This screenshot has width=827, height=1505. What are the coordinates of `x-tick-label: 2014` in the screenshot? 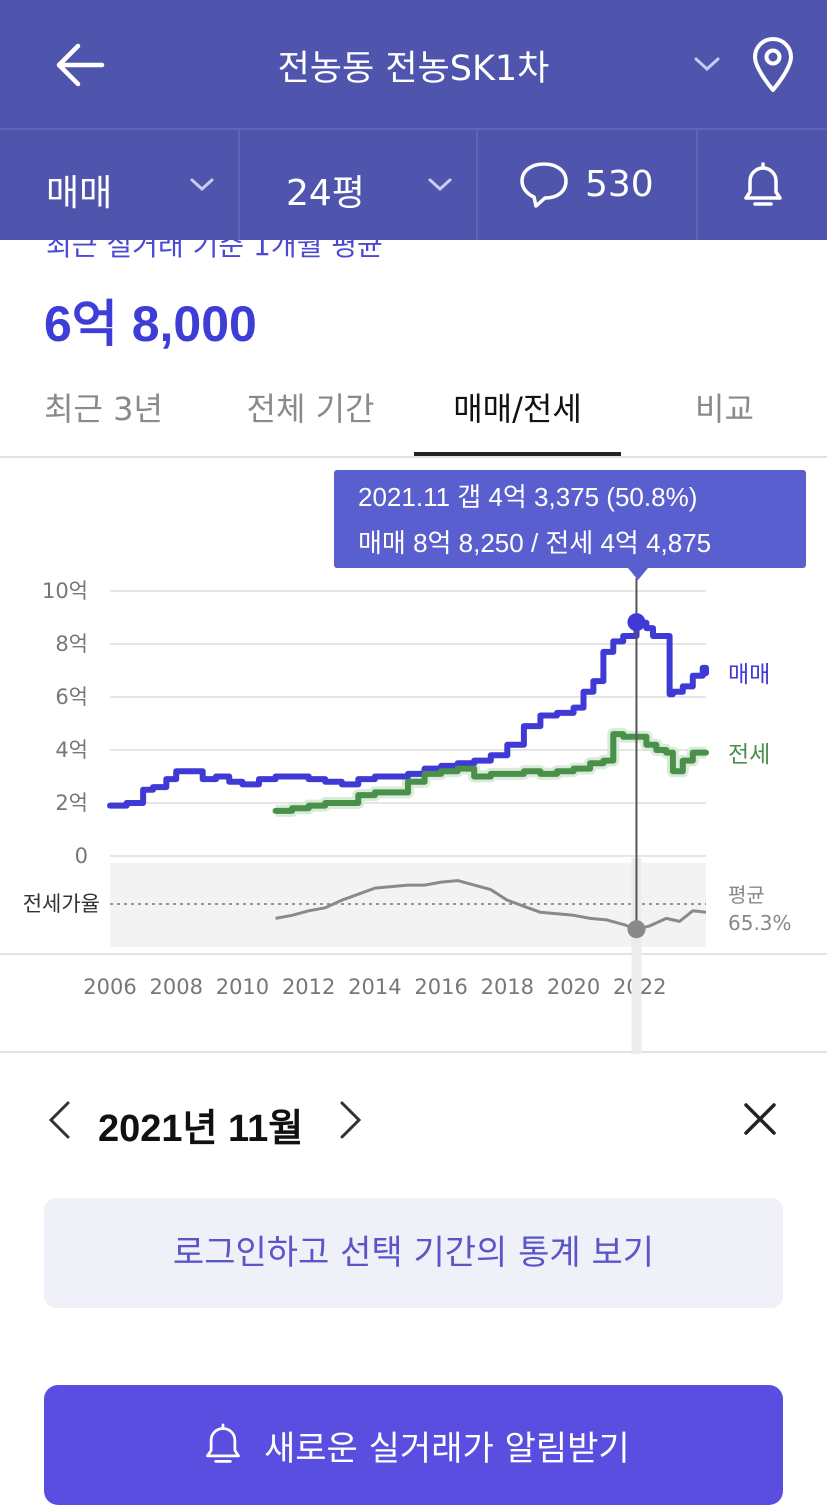 It's located at (374, 987).